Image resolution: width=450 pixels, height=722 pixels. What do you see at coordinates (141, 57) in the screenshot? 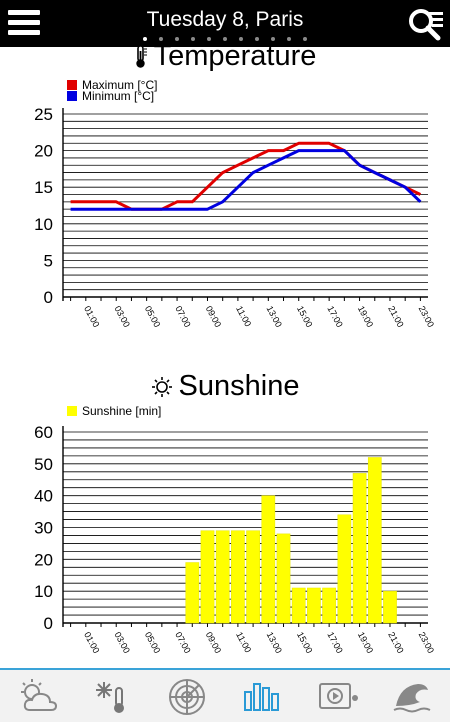
I see `thermometer-icon` at bounding box center [141, 57].